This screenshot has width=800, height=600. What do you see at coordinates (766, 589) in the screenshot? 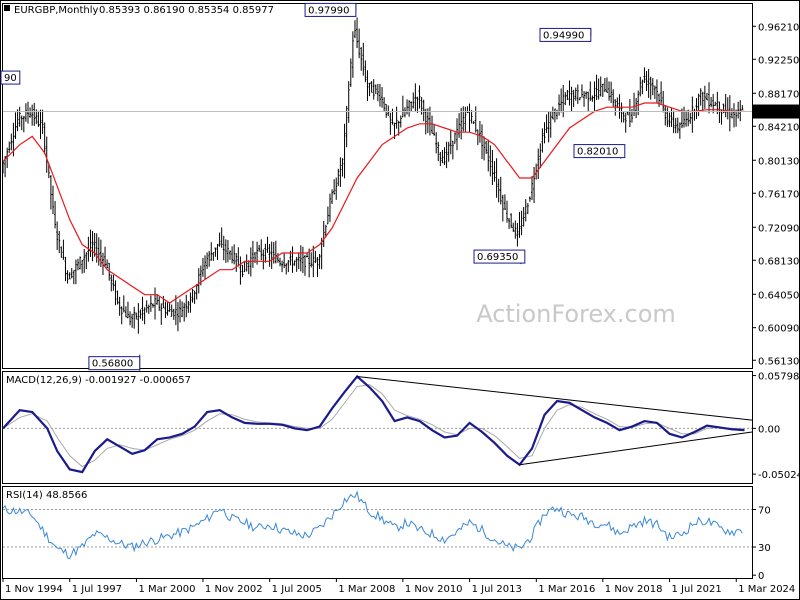
I see `x-tick-label: 1 Mar 2024` at bounding box center [766, 589].